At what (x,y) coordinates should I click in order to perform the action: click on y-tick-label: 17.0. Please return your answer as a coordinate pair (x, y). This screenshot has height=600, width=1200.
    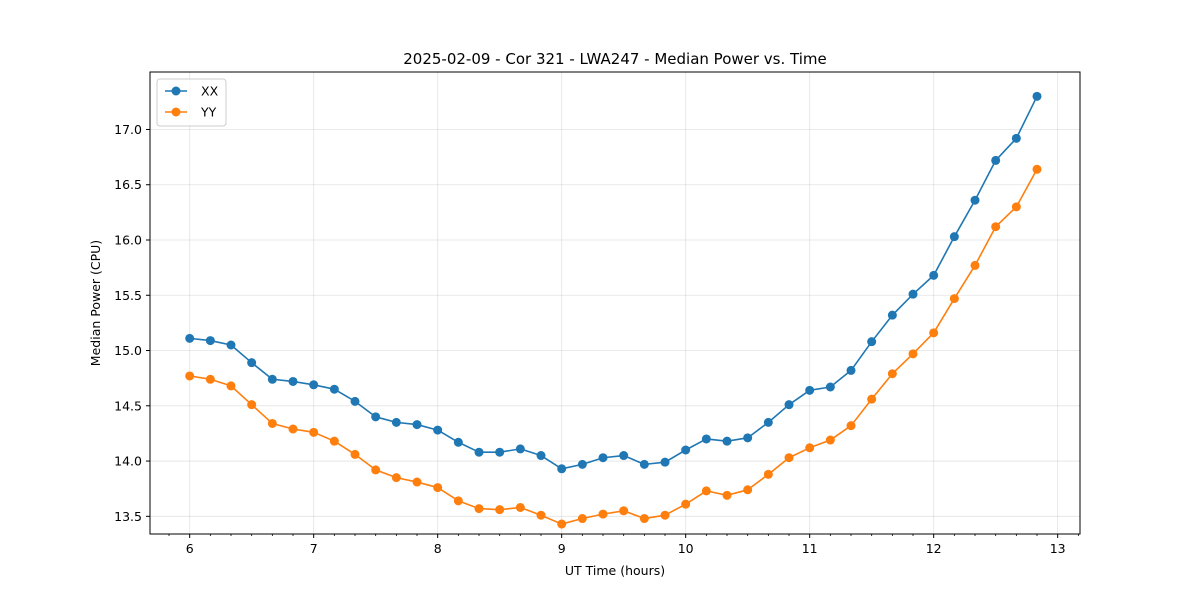
    Looking at the image, I should click on (128, 129).